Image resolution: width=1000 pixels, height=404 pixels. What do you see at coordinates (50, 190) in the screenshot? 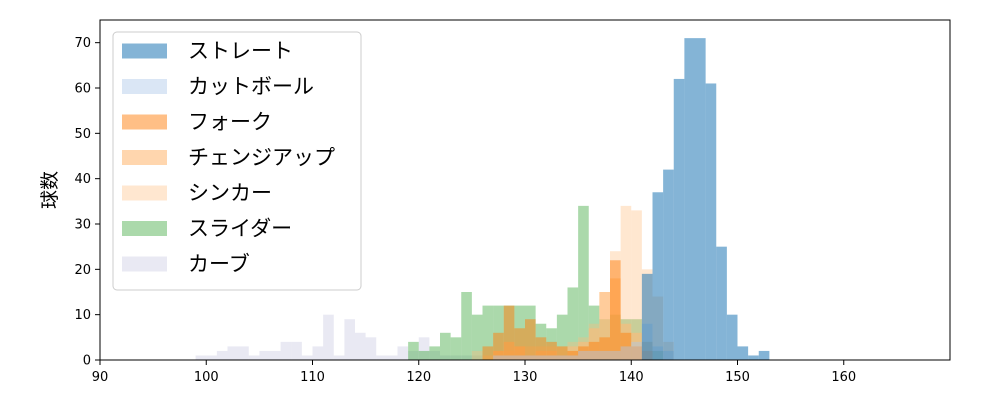
I see `y-axis-label: 球数` at bounding box center [50, 190].